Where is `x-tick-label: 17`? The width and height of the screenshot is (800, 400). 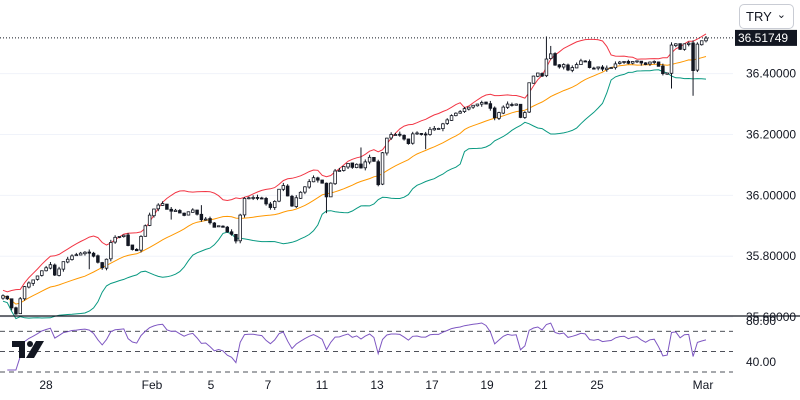 x-tick-label: 17 is located at coordinates (432, 385).